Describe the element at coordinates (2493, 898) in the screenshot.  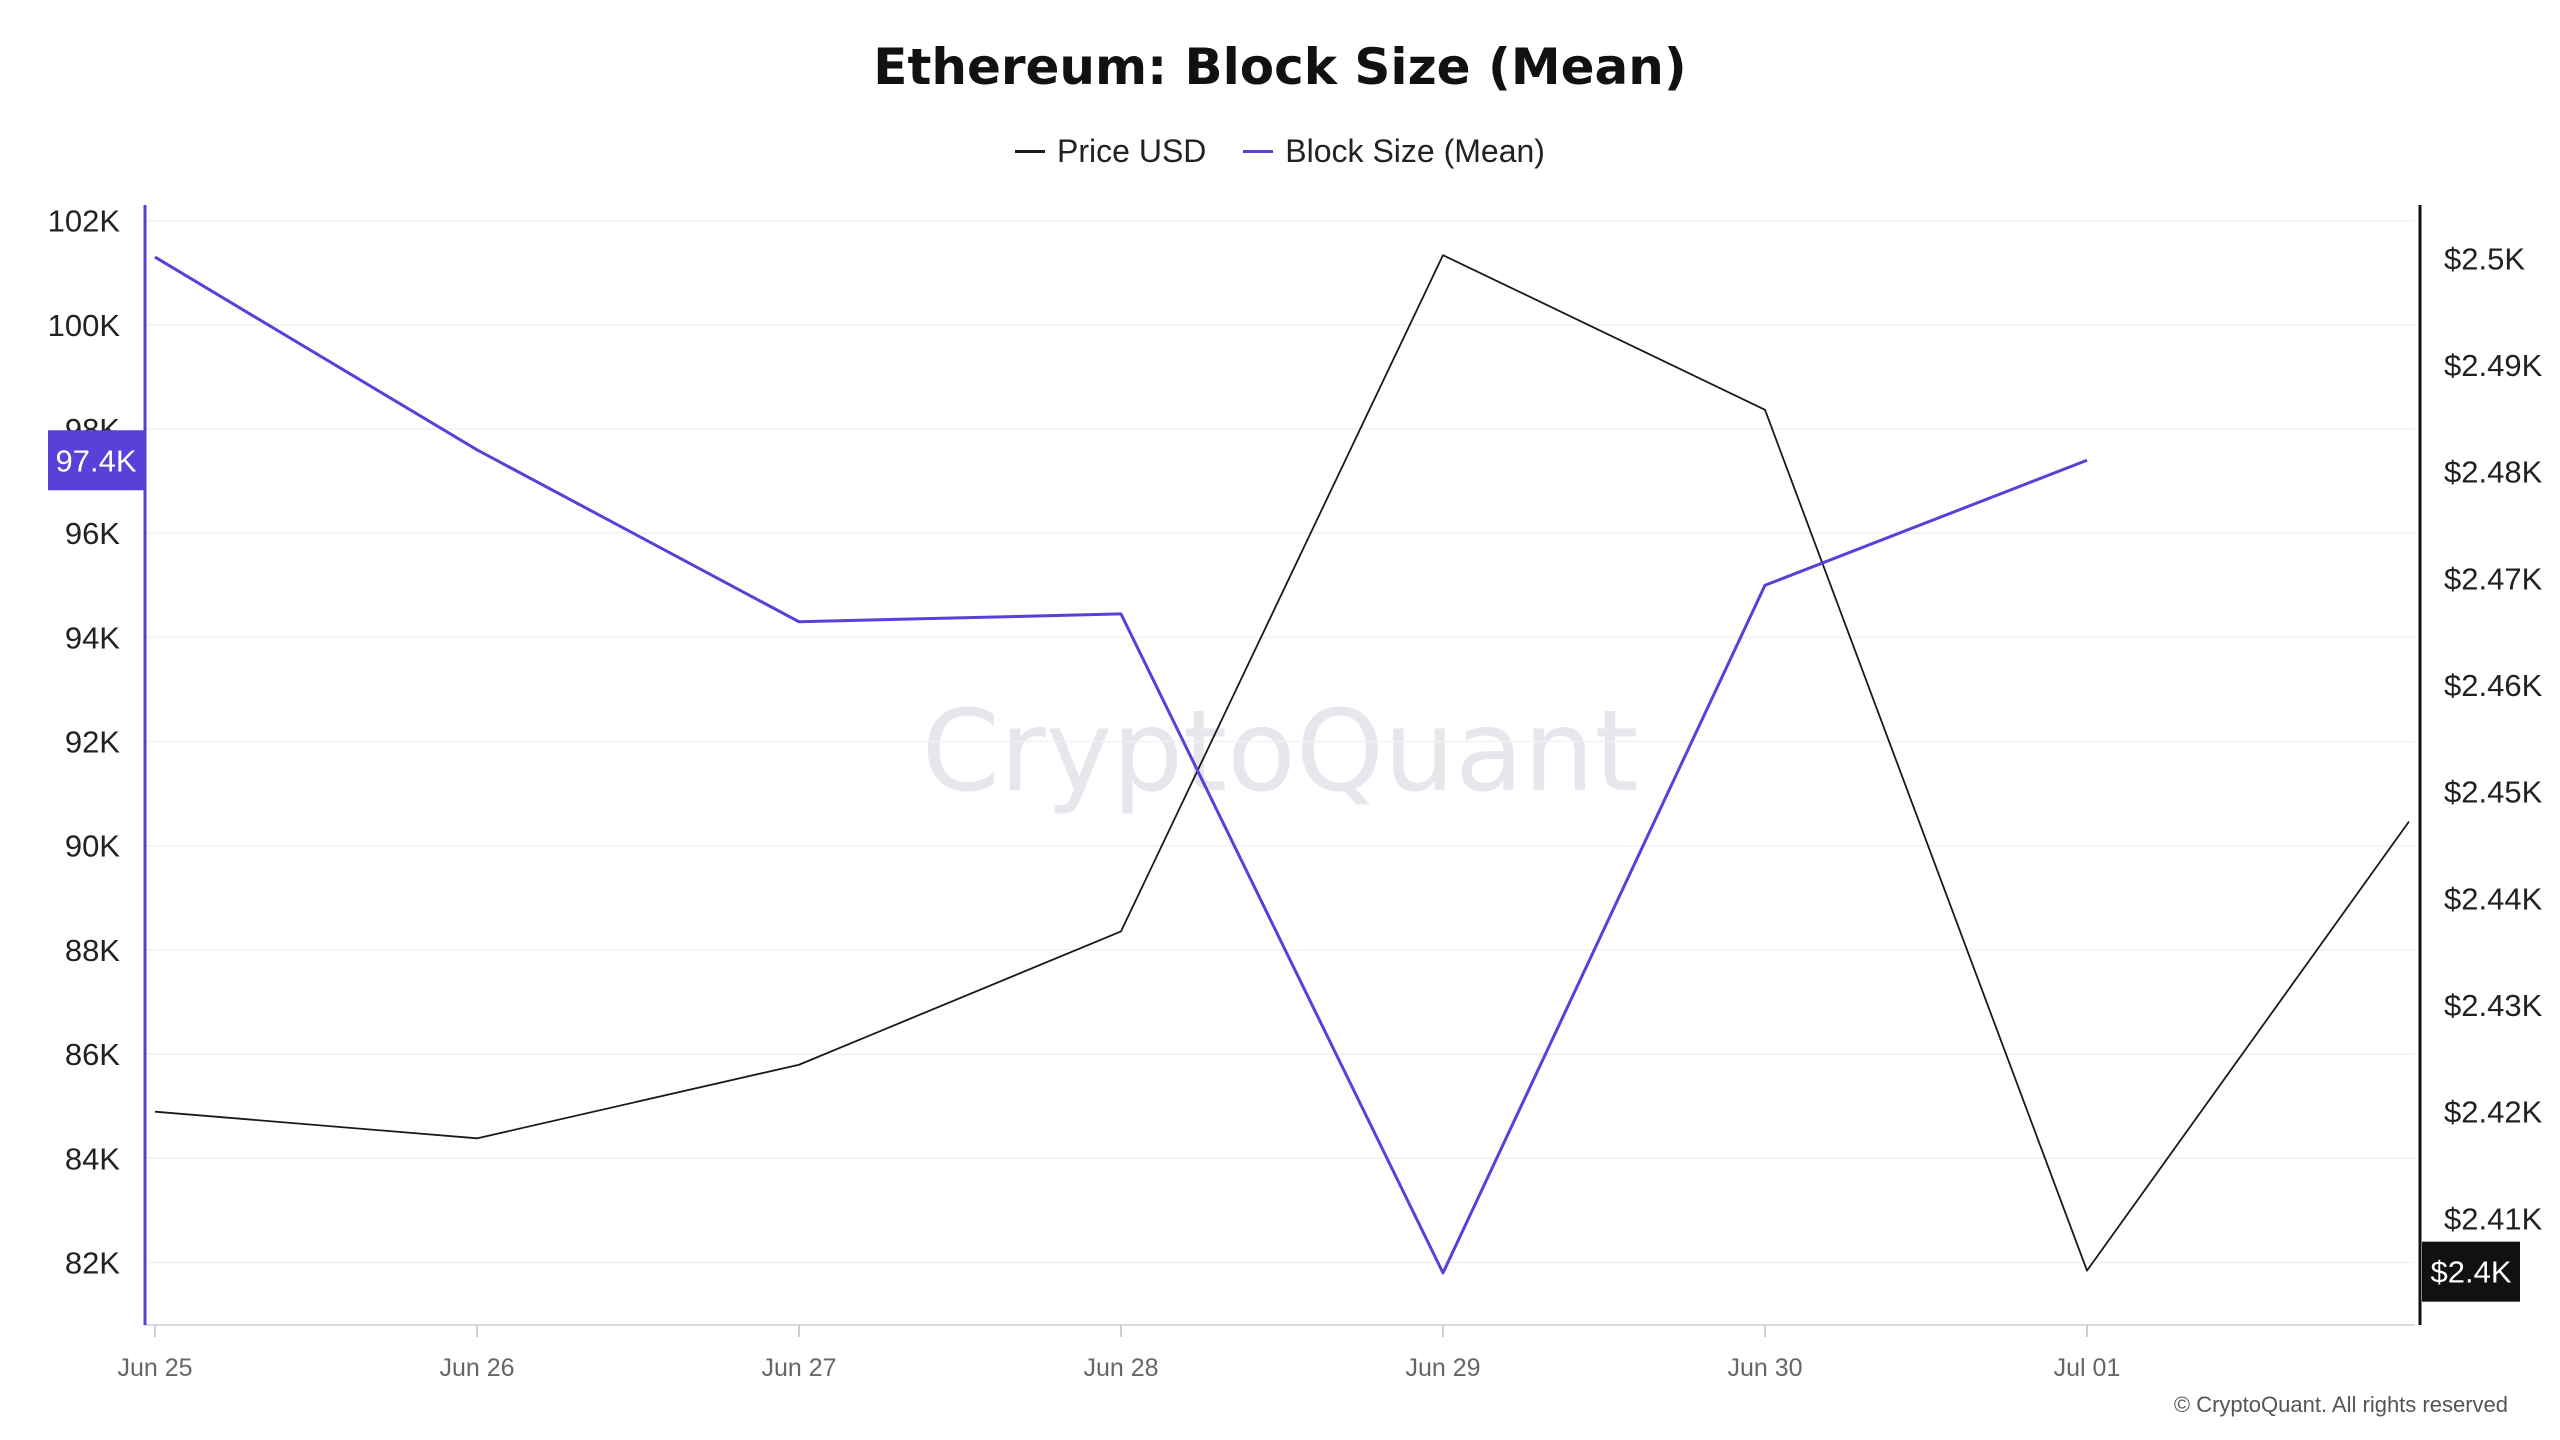
I see `right-tick-label-3: $2.44K` at that location.